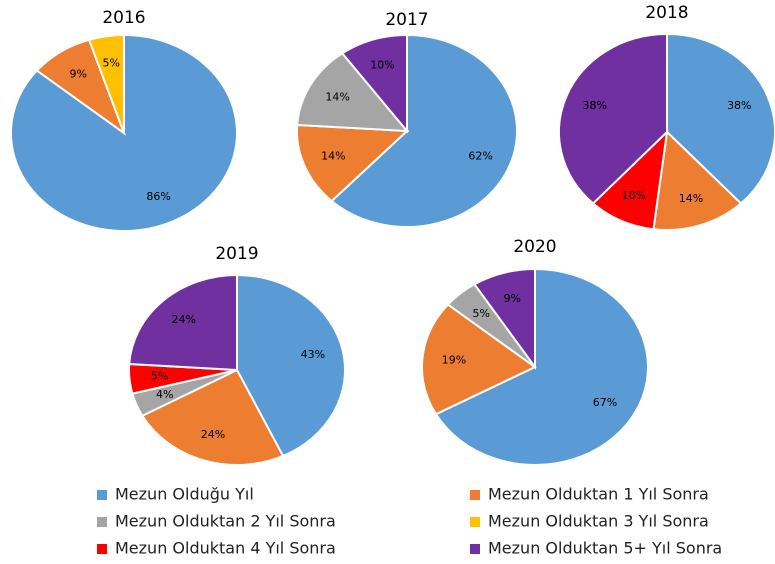  Describe the element at coordinates (454, 359) in the screenshot. I see `data-label: 19%` at that location.